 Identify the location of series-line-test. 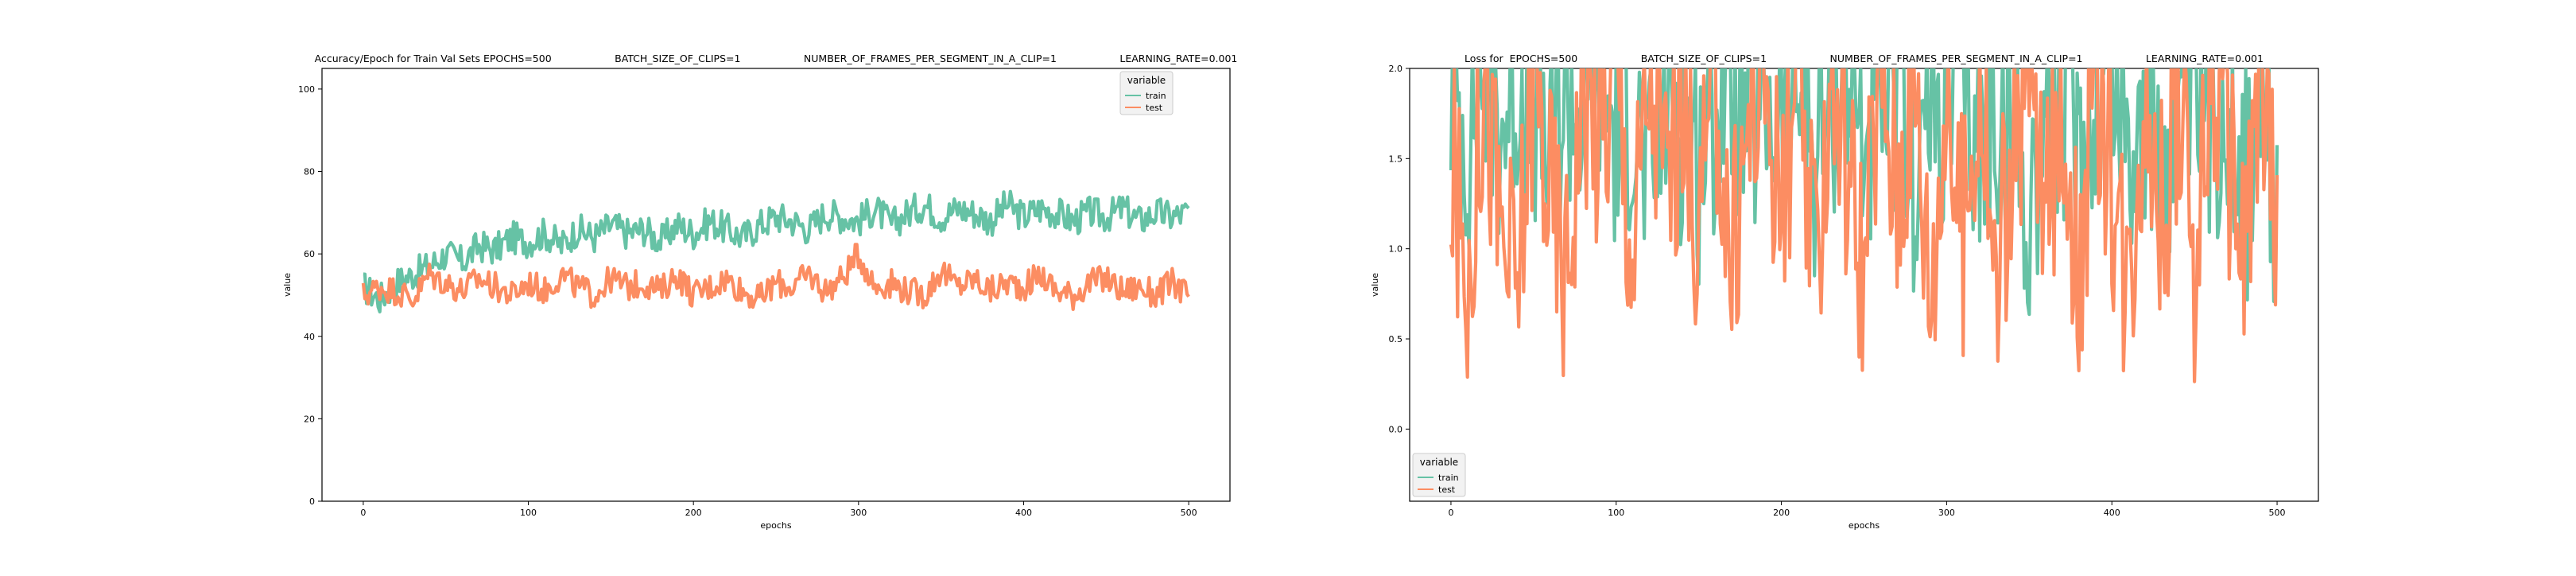
(775, 277).